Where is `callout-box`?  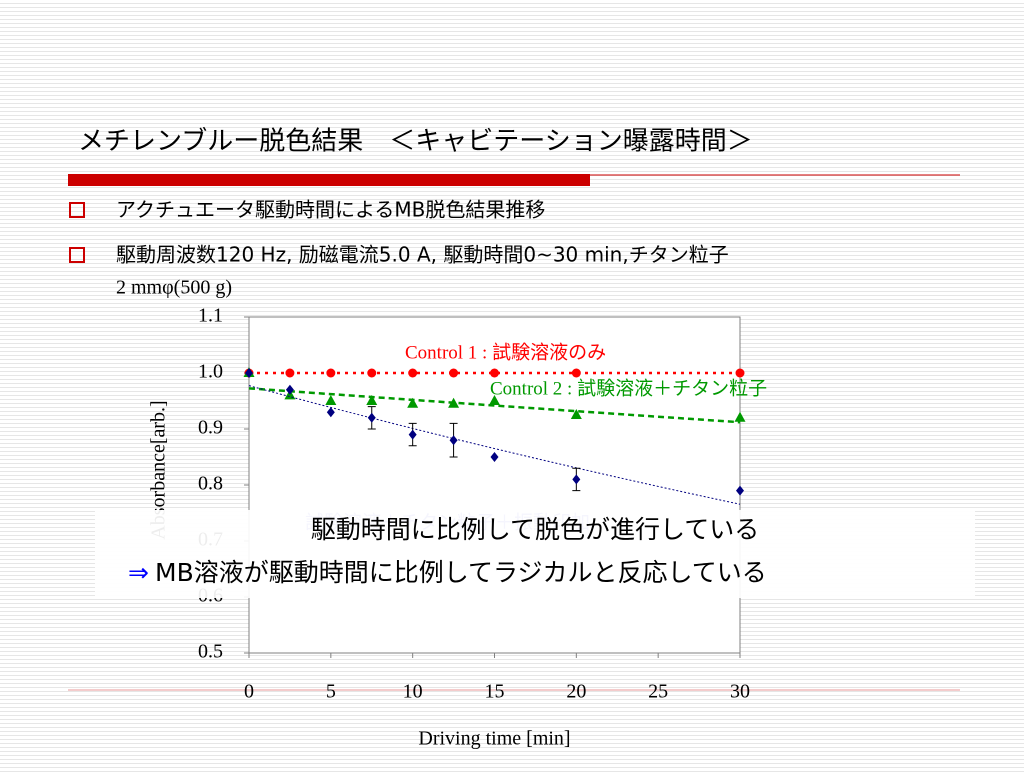
callout-box is located at coordinates (535, 554).